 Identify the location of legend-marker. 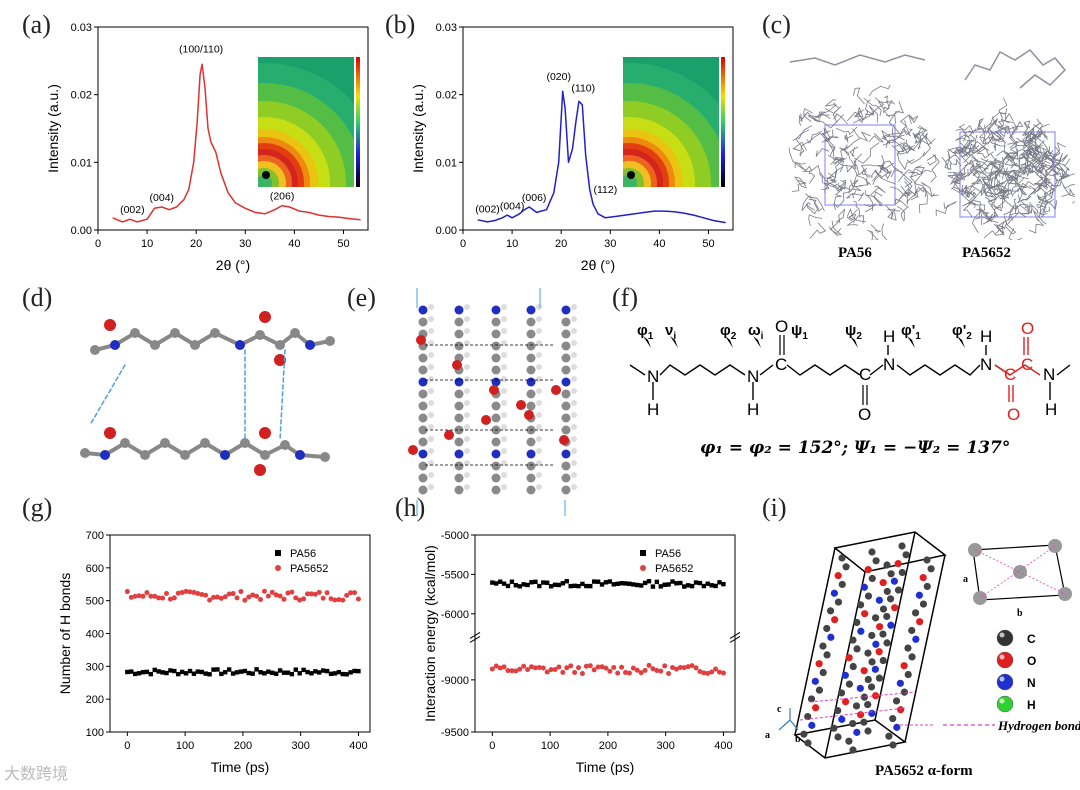
(278, 553).